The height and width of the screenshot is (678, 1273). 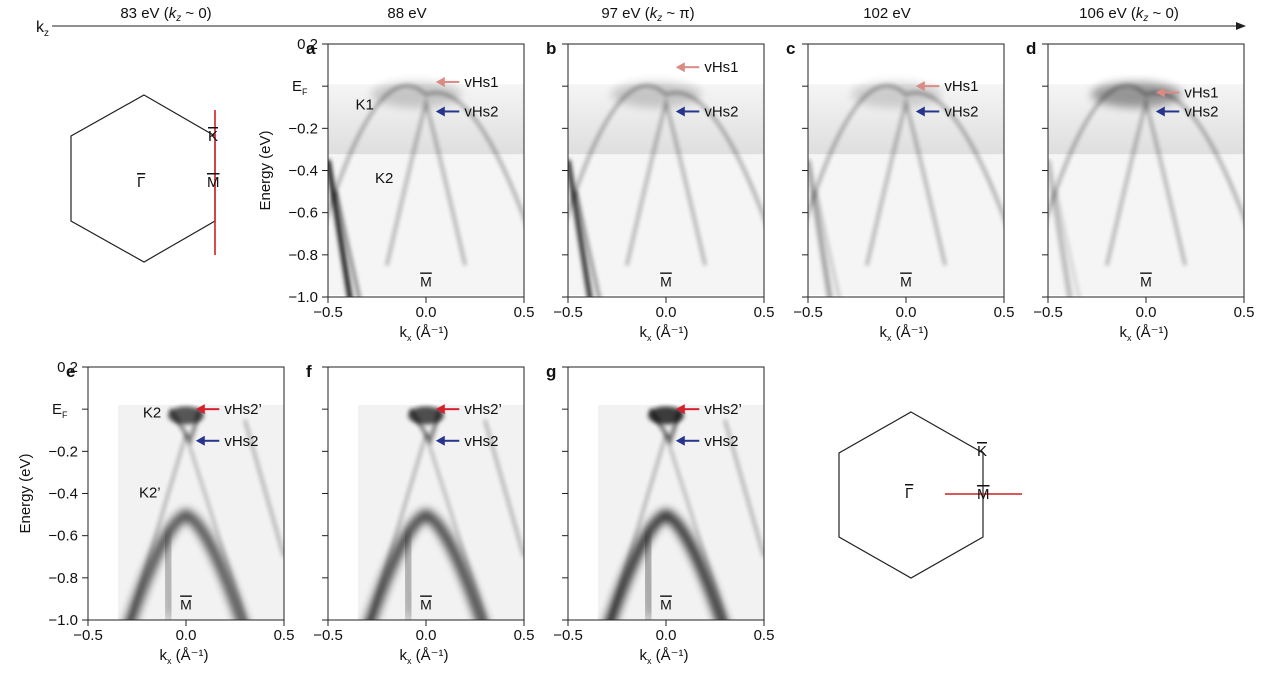 I want to click on brillouin-zone-top: Γ K M, so click(x=145, y=178).